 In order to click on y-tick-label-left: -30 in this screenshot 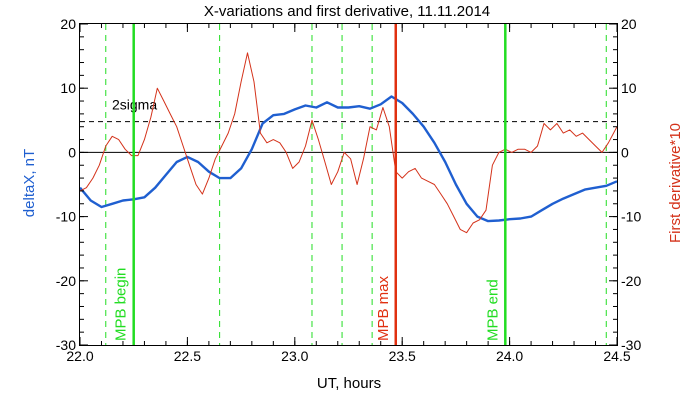, I will do `click(66, 345)`.